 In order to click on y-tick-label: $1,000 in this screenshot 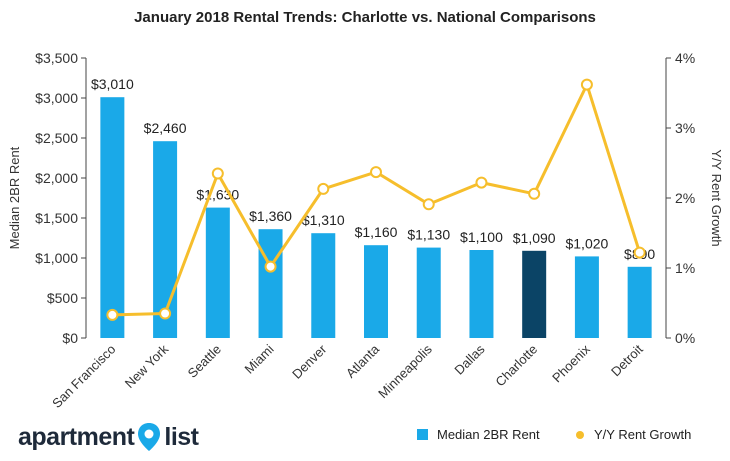, I will do `click(56, 258)`.